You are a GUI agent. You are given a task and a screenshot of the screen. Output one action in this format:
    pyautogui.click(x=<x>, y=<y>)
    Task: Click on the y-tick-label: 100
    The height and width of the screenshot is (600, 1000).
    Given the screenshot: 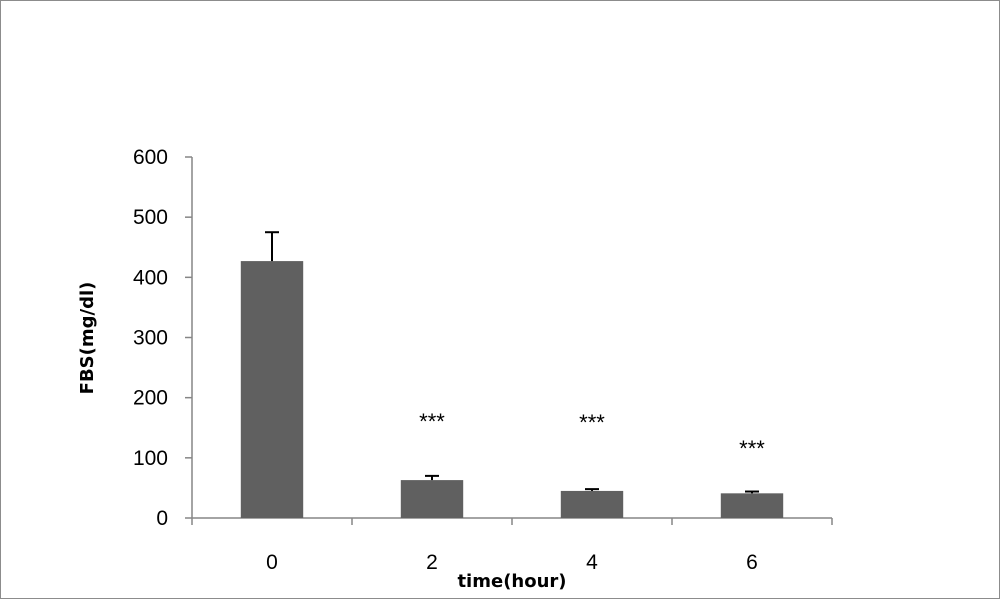 What is the action you would take?
    pyautogui.click(x=150, y=458)
    